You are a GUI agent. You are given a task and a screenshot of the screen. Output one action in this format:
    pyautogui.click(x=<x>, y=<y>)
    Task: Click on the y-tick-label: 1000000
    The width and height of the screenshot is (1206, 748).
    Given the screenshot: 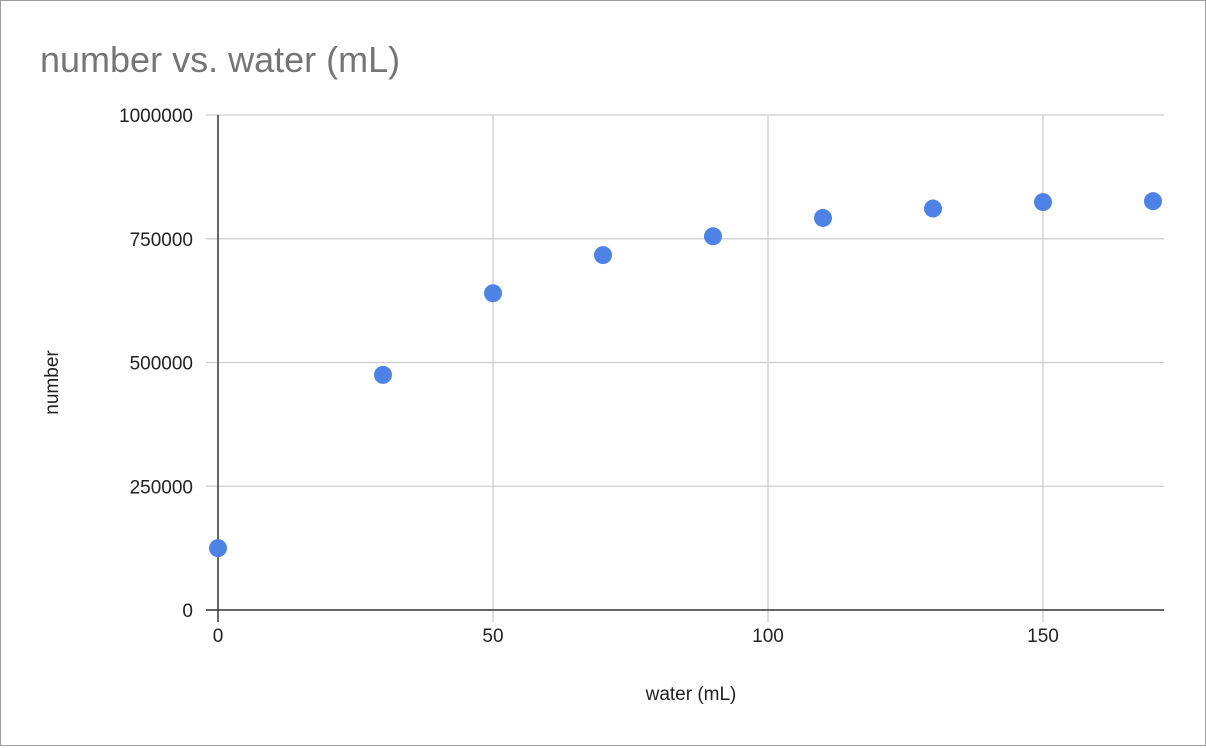 What is the action you would take?
    pyautogui.click(x=156, y=116)
    